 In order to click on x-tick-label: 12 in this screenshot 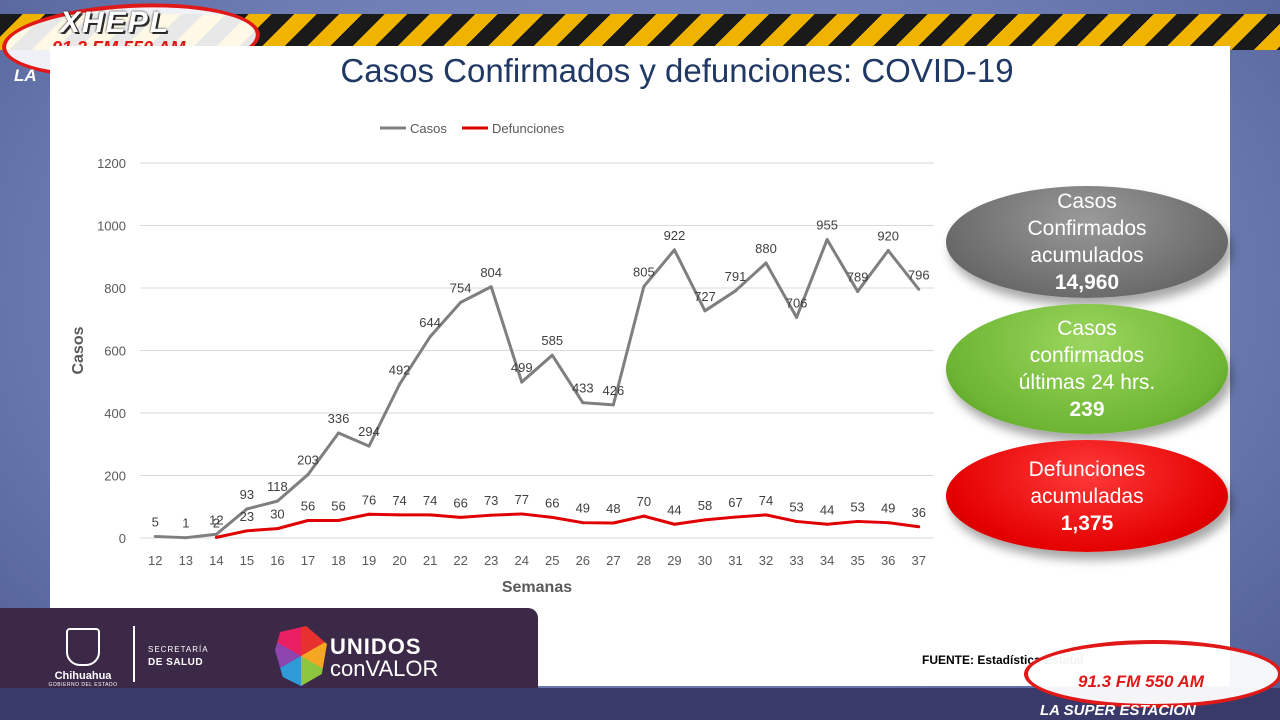, I will do `click(155, 560)`.